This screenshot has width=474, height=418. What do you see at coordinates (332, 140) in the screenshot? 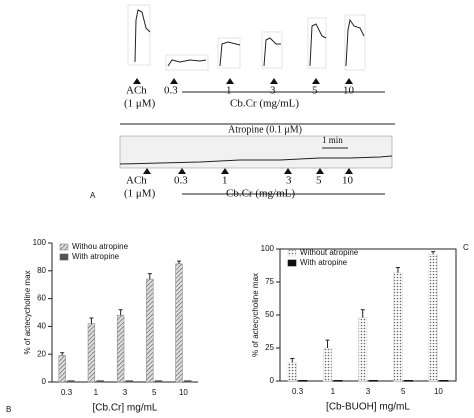
I see `scale-label: 1 min` at bounding box center [332, 140].